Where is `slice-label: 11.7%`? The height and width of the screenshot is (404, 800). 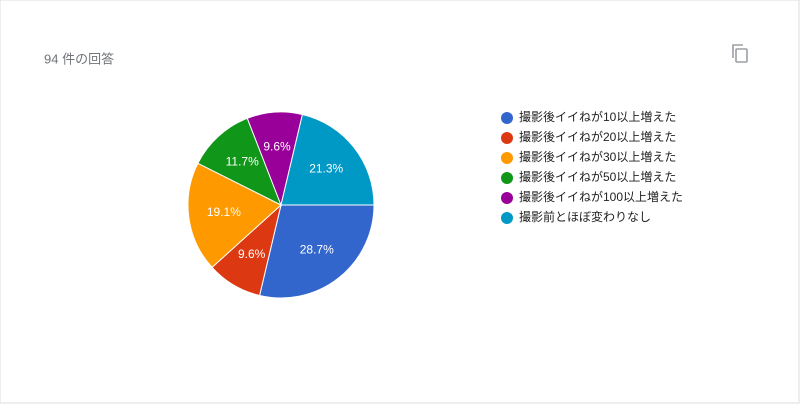 slice-label: 11.7% is located at coordinates (242, 162).